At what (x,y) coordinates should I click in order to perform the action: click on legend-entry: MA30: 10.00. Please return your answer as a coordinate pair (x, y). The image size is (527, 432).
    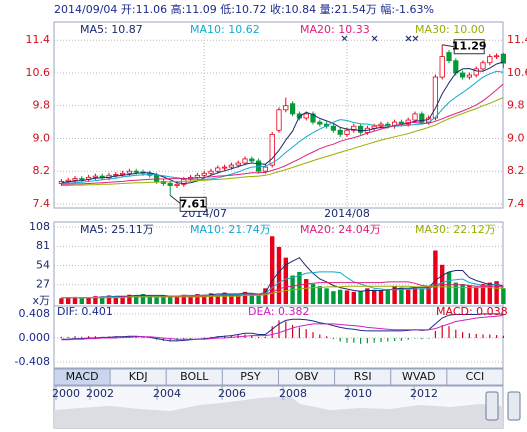
    Looking at the image, I should click on (450, 29).